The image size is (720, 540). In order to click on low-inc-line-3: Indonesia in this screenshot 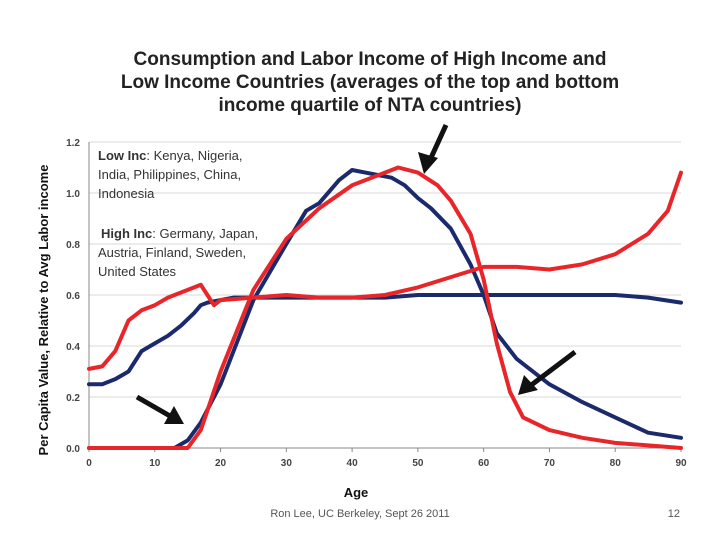, I will do `click(126, 193)`.